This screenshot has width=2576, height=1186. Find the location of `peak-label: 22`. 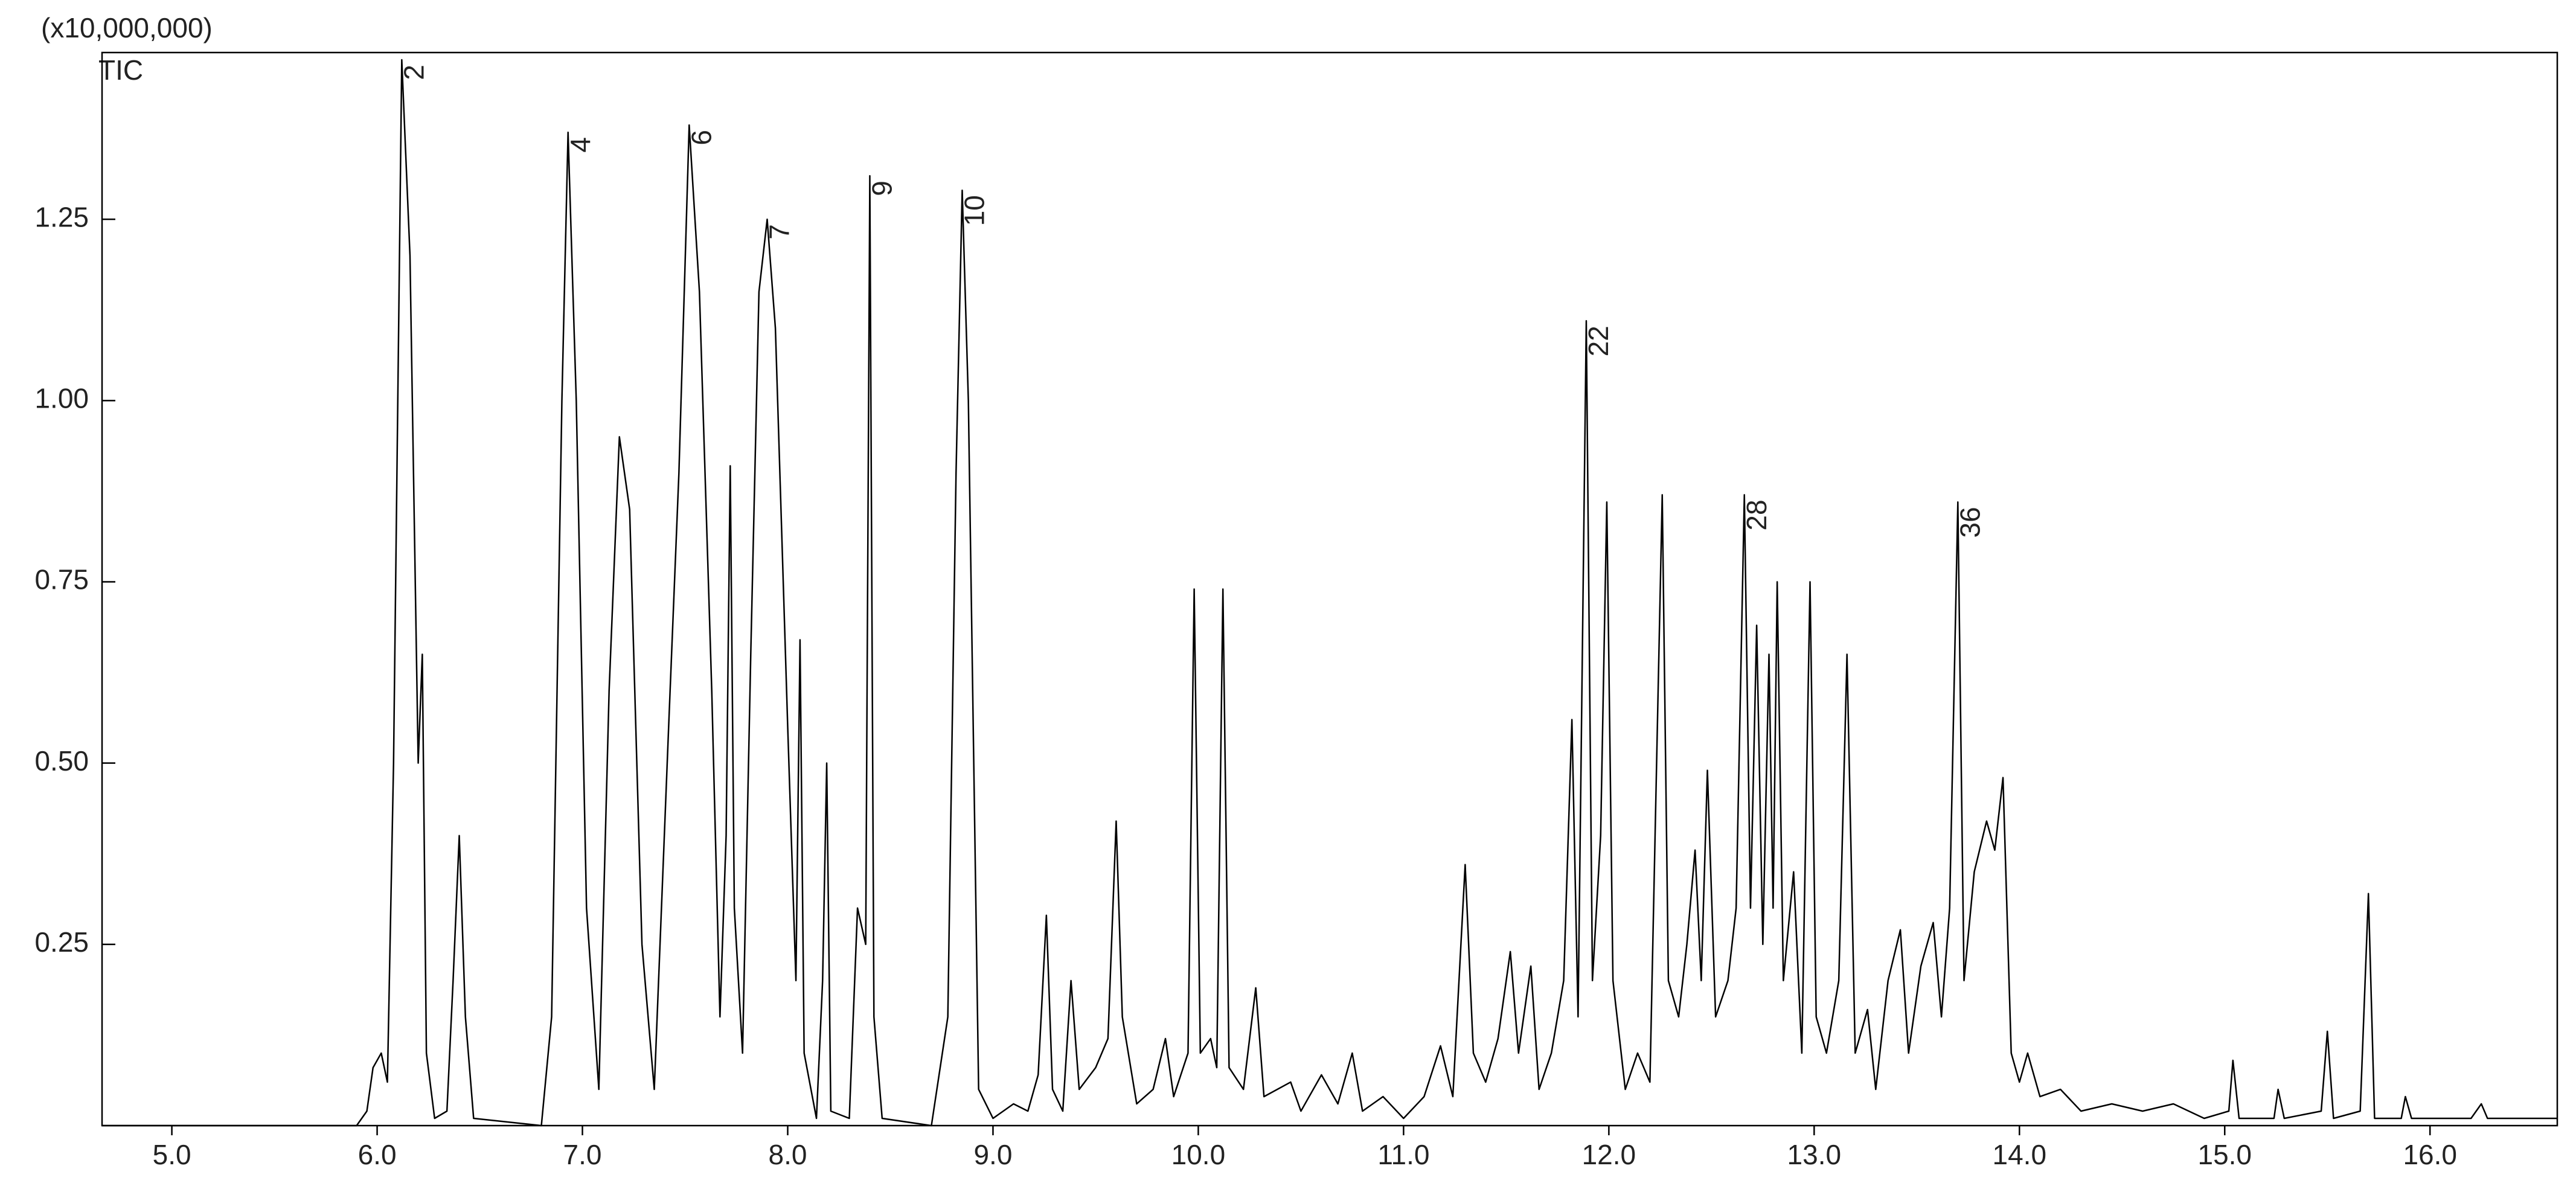

peak-label: 22 is located at coordinates (1598, 340).